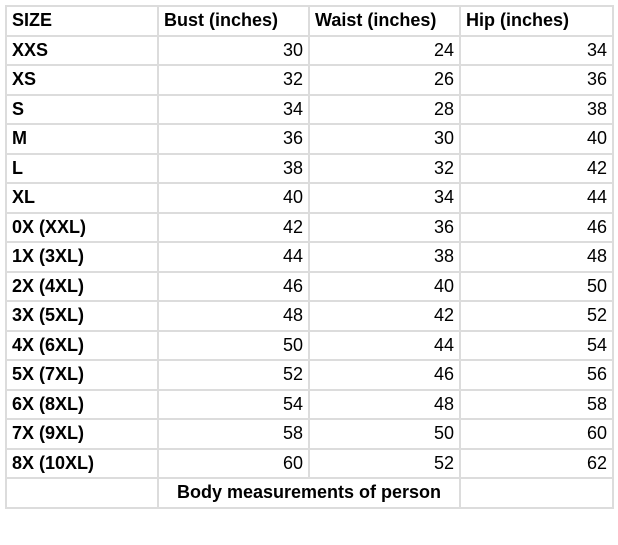 This screenshot has height=545, width=618. I want to click on bust-cell: 30, so click(233, 50).